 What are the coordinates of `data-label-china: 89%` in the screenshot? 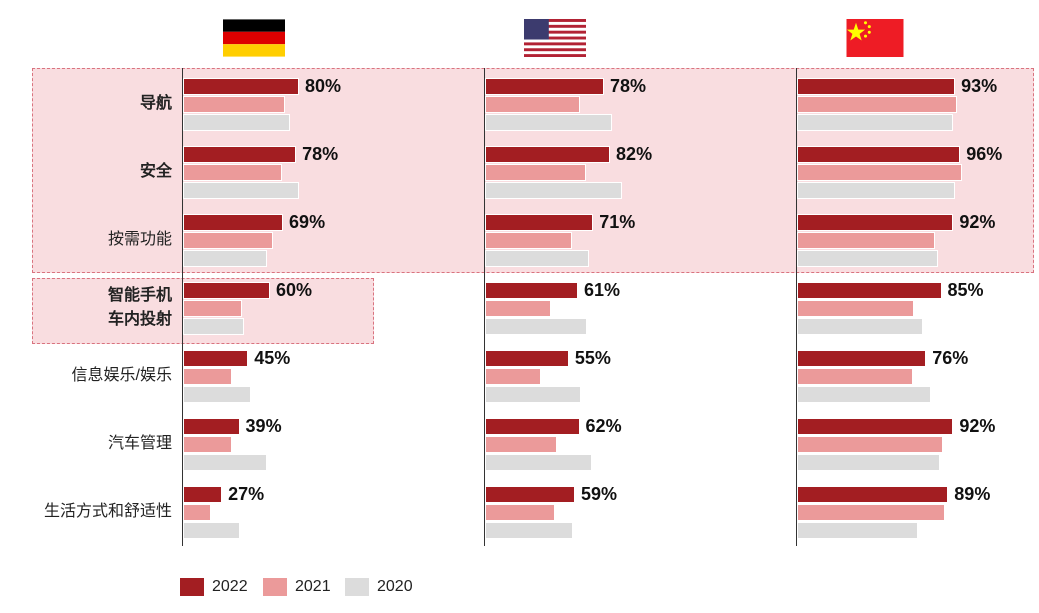 It's located at (972, 494).